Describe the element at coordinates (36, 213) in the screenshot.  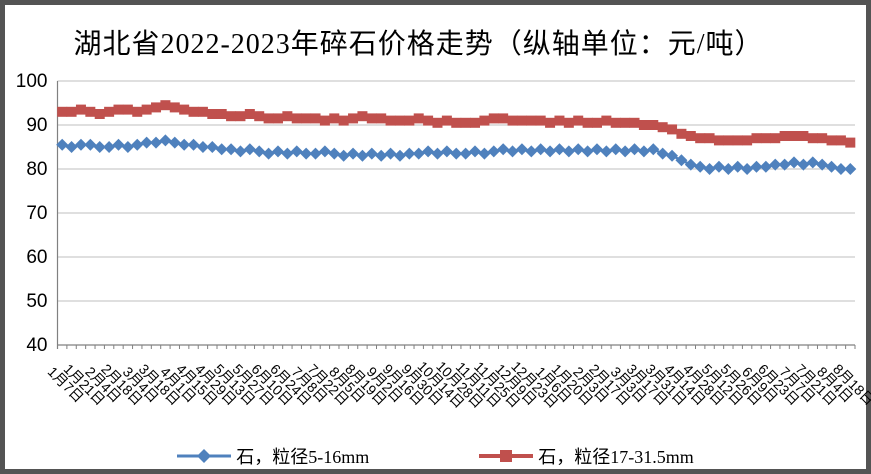
I see `y-axis-label: 70` at that location.